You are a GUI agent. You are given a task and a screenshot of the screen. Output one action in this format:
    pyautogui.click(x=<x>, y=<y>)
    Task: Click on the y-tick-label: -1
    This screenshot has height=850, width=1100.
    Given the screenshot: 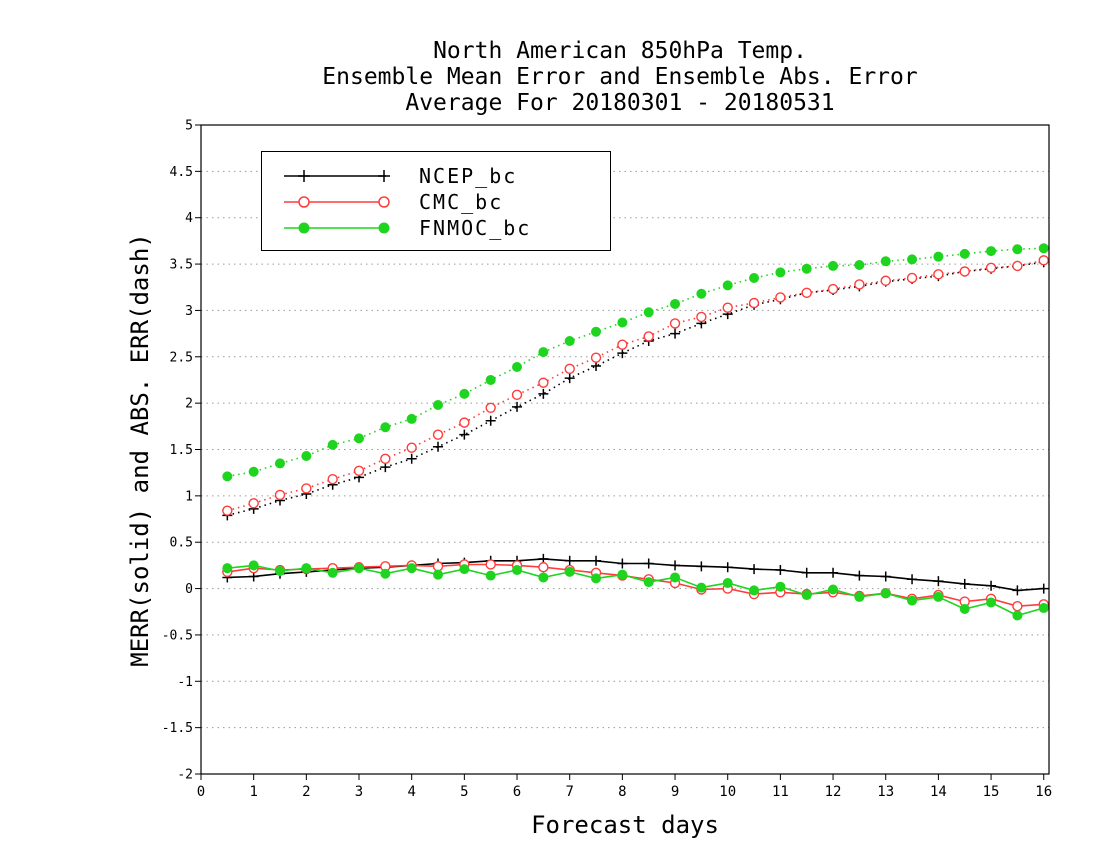 What is the action you would take?
    pyautogui.click(x=185, y=682)
    